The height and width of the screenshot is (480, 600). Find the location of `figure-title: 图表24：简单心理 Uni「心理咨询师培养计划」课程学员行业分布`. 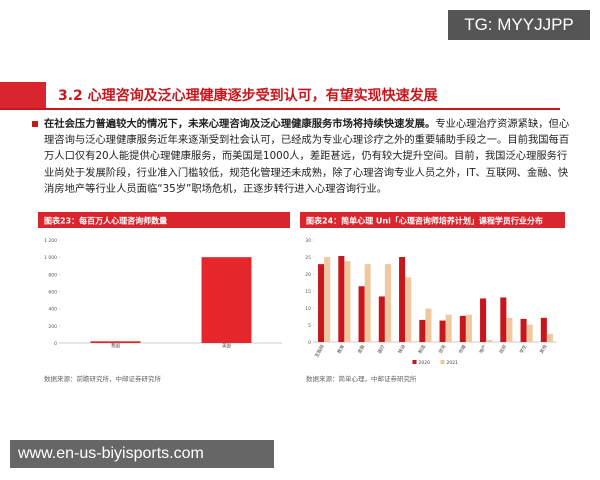

figure-title: 图表24：简单心理 Uni「心理咨询师培养计划」课程学员行业分布 is located at coordinates (424, 221).